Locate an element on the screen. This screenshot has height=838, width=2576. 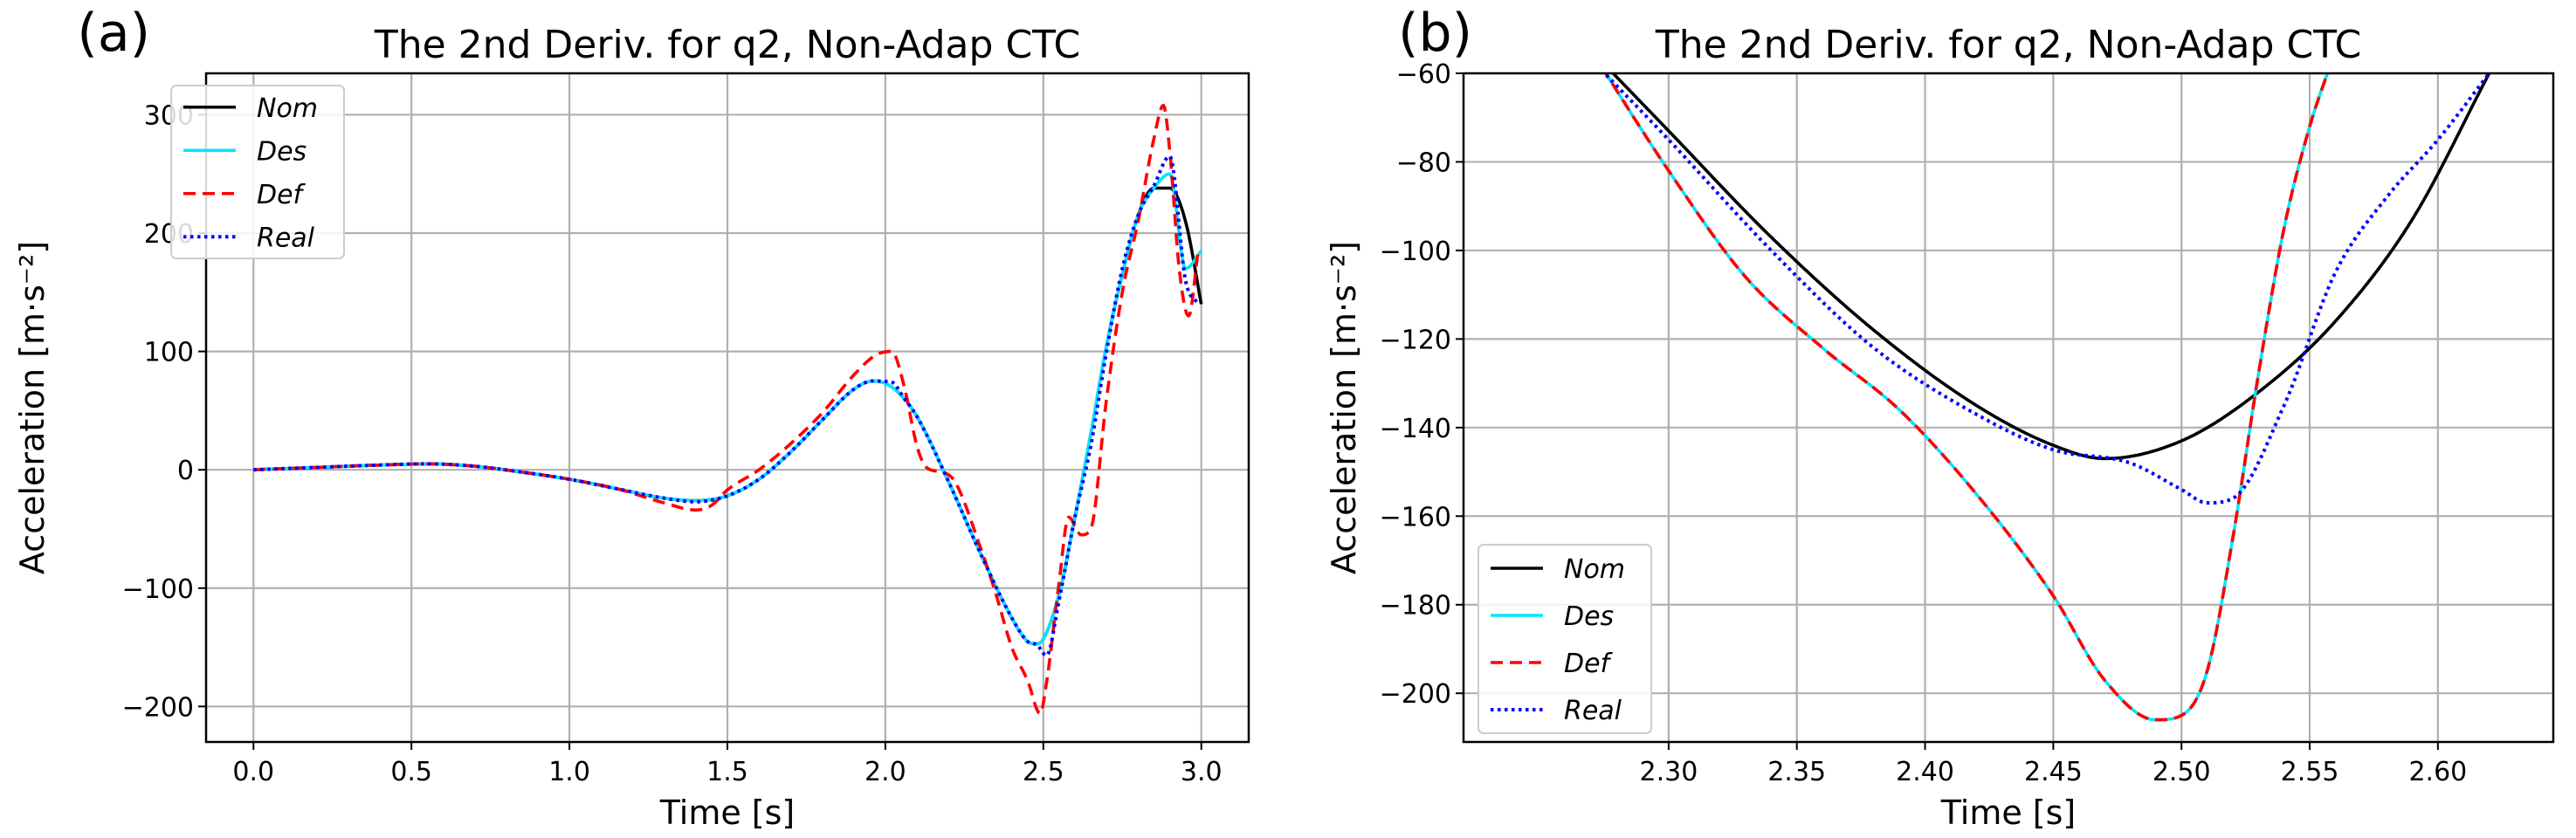
y-tick-label: 100 is located at coordinates (169, 353).